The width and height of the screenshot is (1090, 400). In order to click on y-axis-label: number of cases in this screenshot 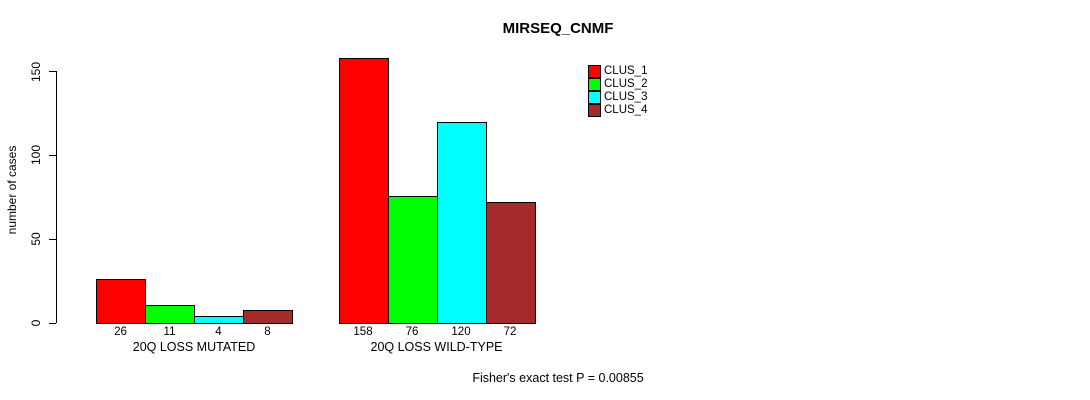, I will do `click(12, 190)`.